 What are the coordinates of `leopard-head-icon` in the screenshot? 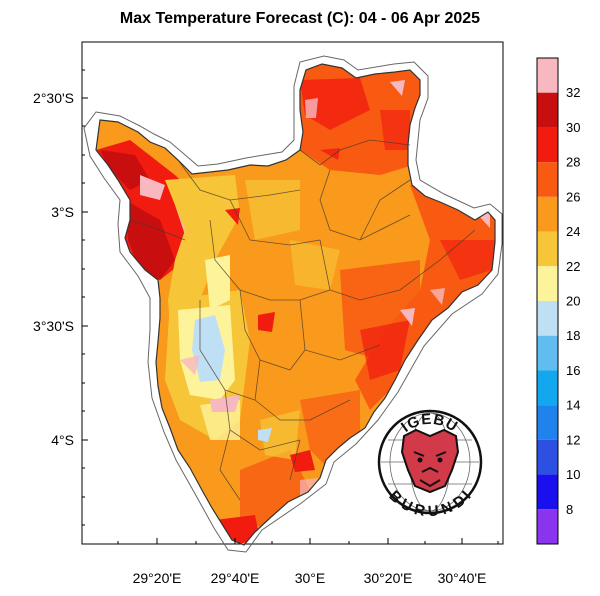 It's located at (430, 461).